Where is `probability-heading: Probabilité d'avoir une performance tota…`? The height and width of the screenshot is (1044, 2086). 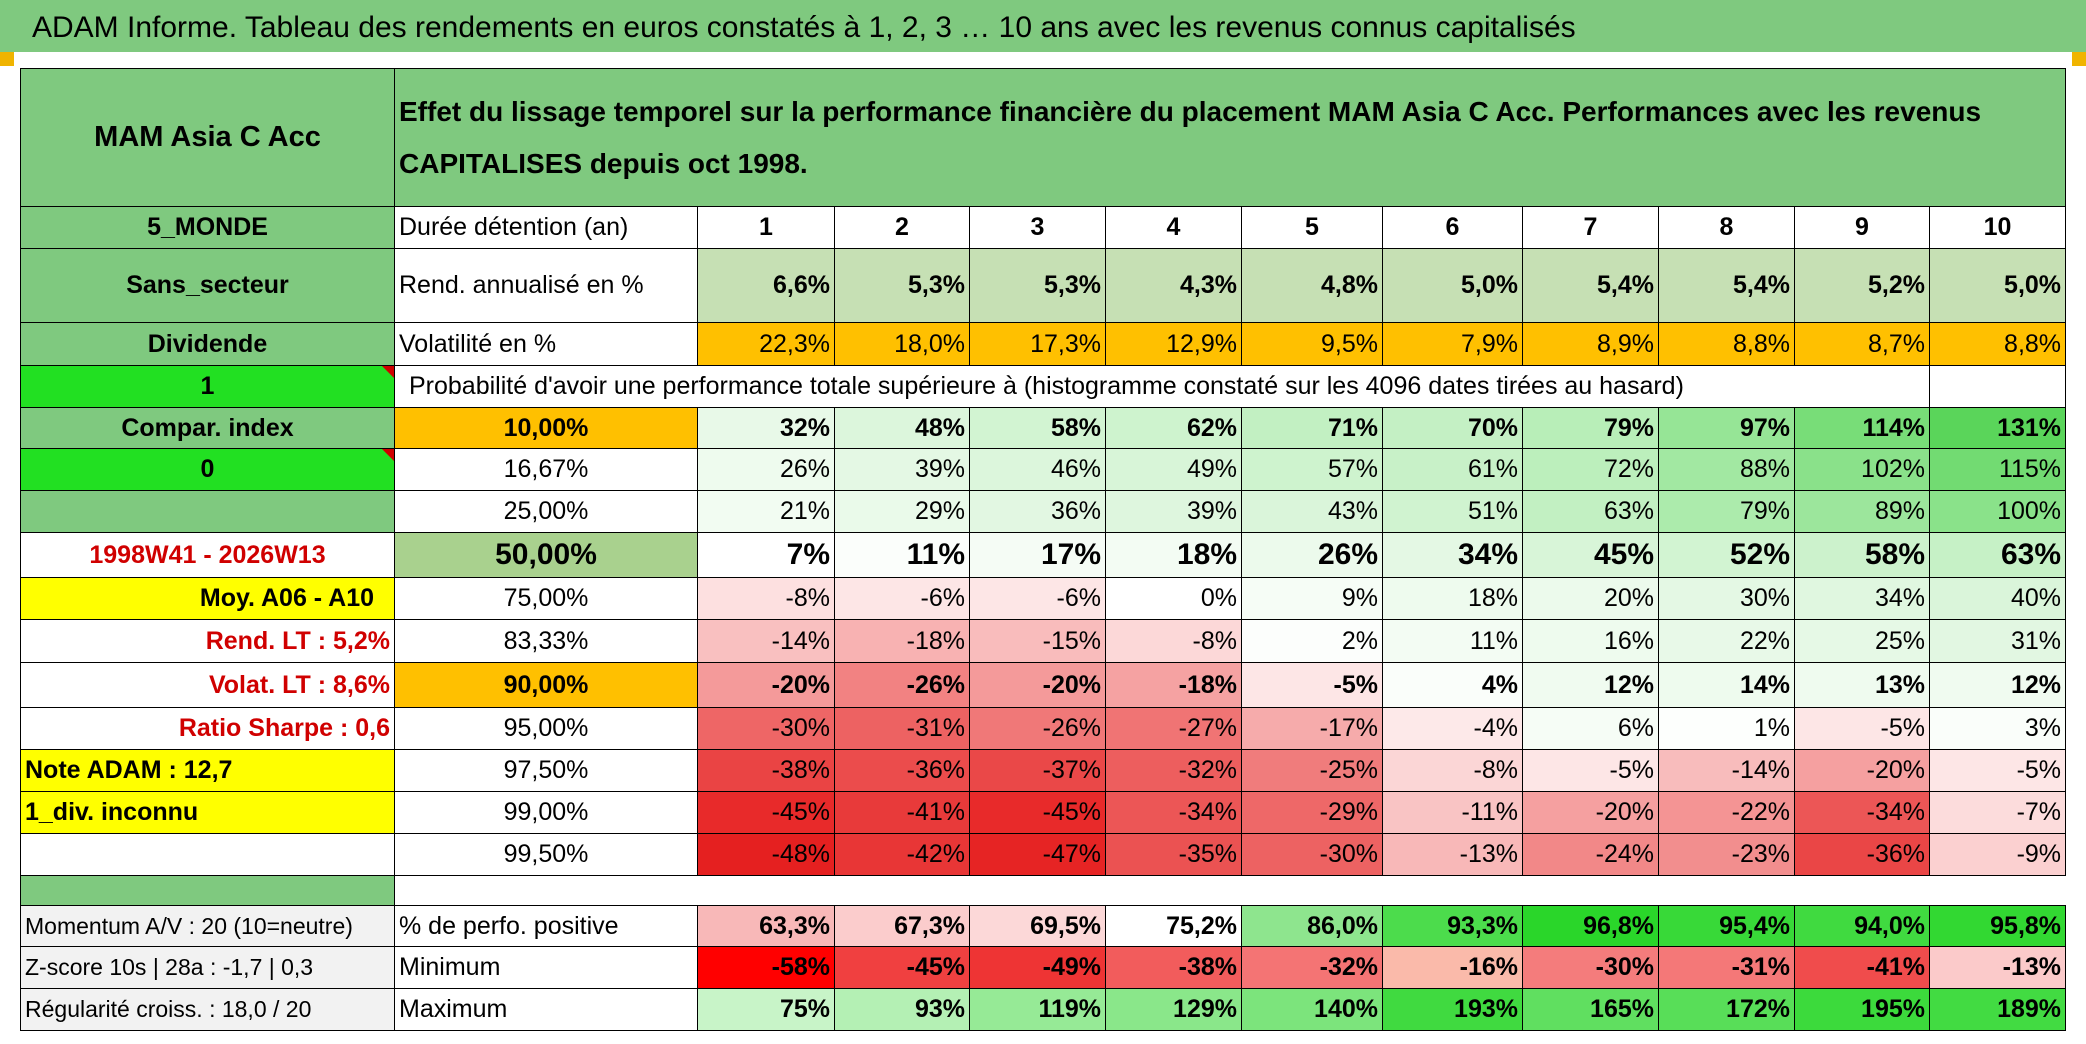
probability-heading: Probabilité d'avoir une performance tota… is located at coordinates (1094, 386).